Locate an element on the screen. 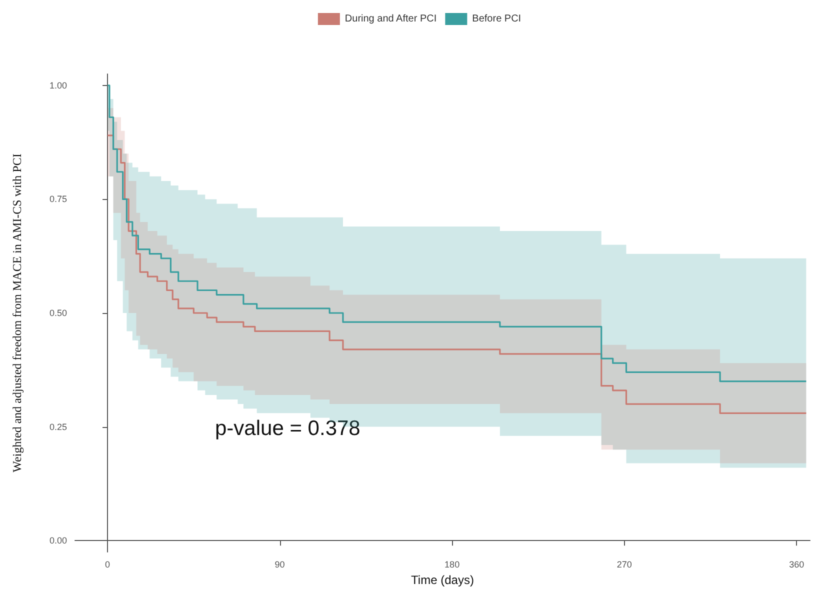  y-tick-label: 0.00 is located at coordinates (58, 541).